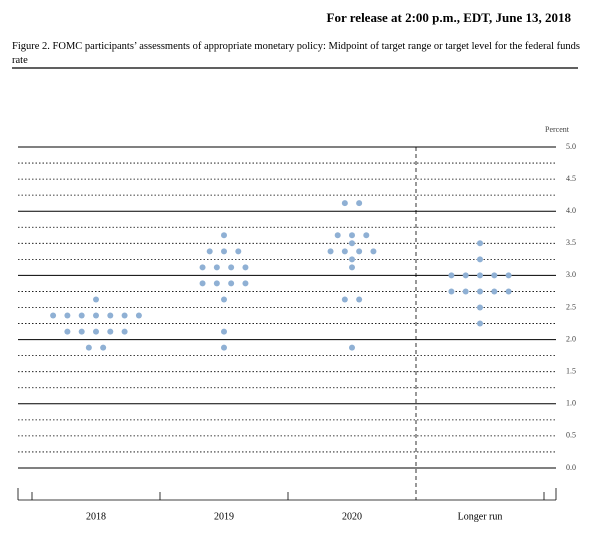  Describe the element at coordinates (480, 516) in the screenshot. I see `x-tick-label: Longer run` at that location.